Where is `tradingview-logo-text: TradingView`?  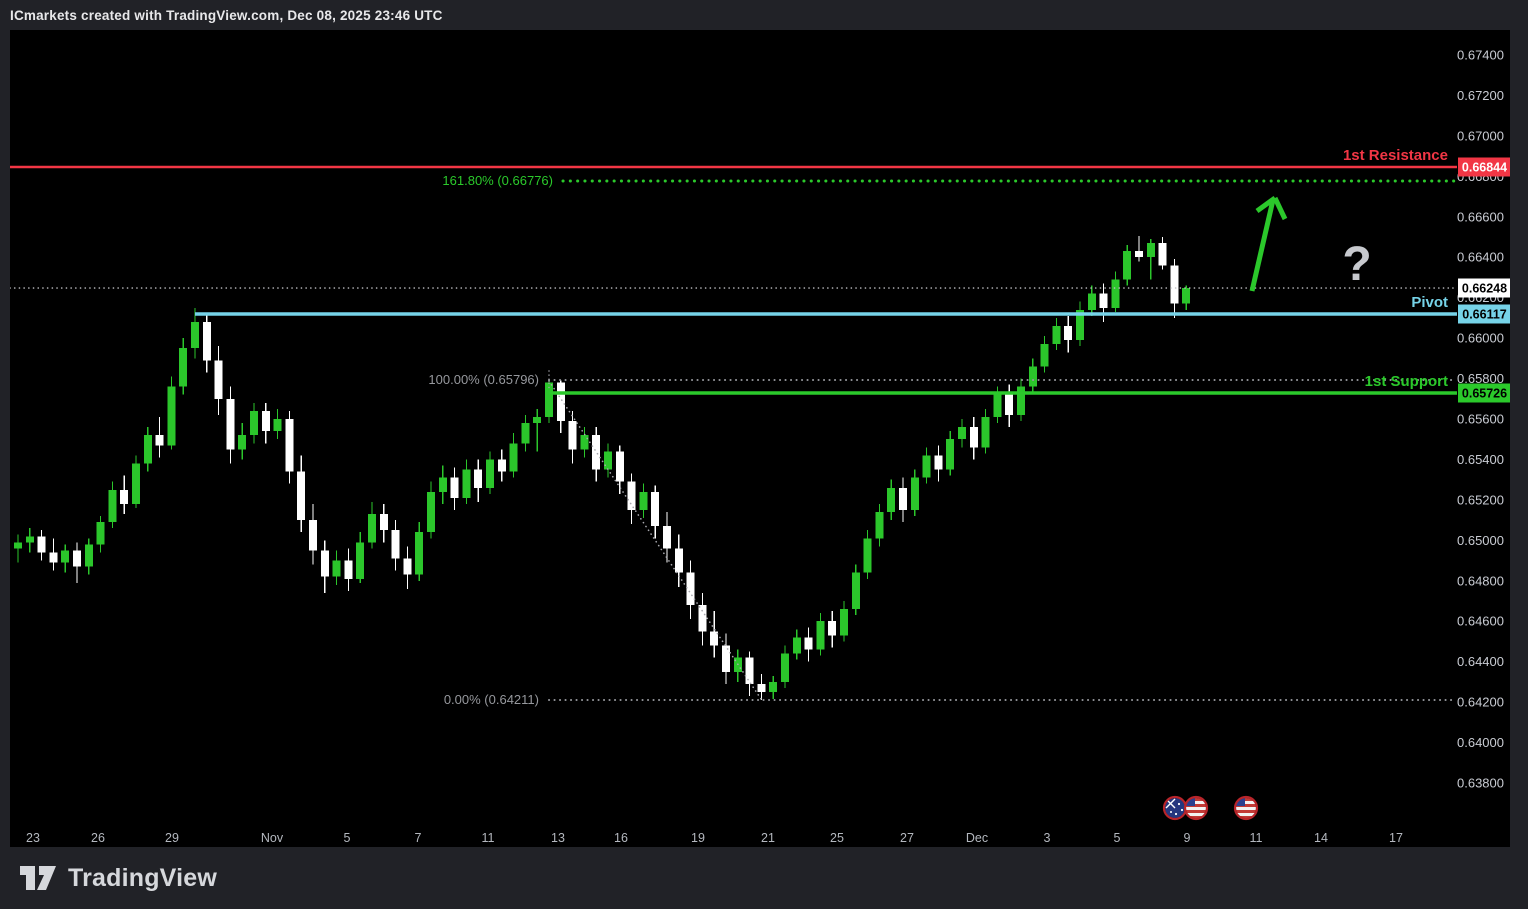
tradingview-logo-text: TradingView is located at coordinates (143, 877).